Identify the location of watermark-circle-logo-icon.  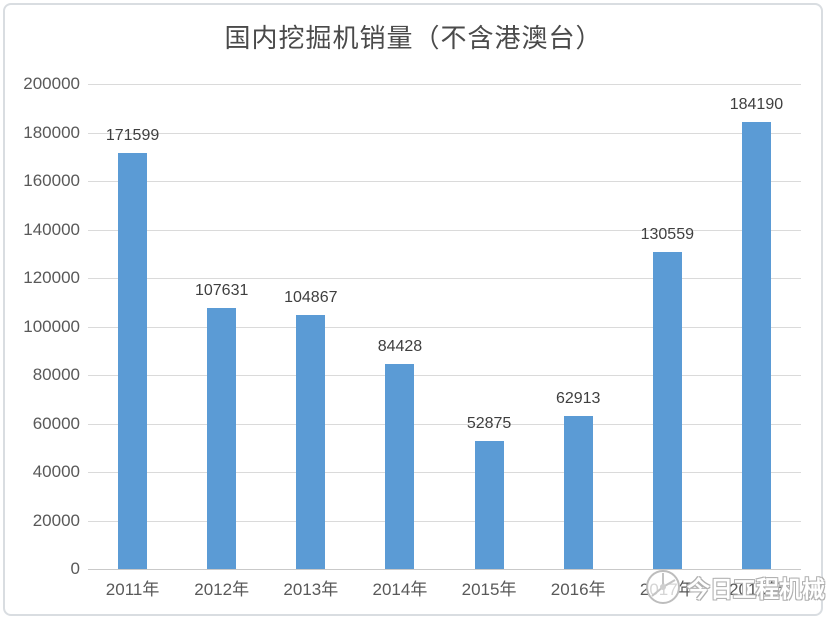
(663, 587).